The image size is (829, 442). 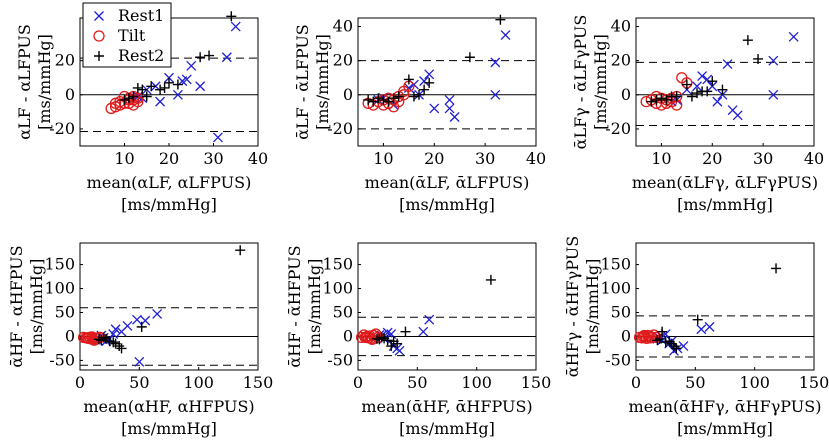 What do you see at coordinates (580, 82) in the screenshot?
I see `y-axis-label: ᾱLFγ - ᾱLFγPUS` at bounding box center [580, 82].